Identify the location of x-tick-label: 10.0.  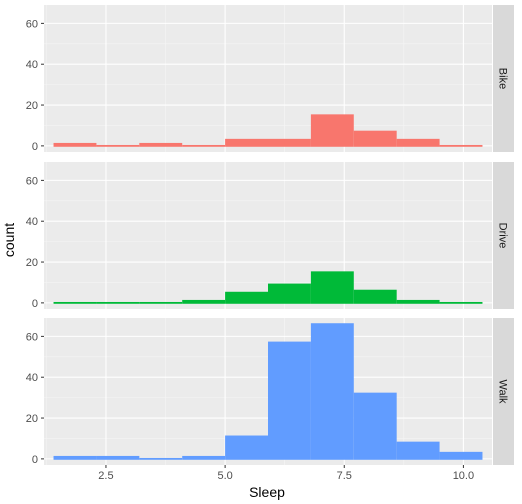
(463, 476).